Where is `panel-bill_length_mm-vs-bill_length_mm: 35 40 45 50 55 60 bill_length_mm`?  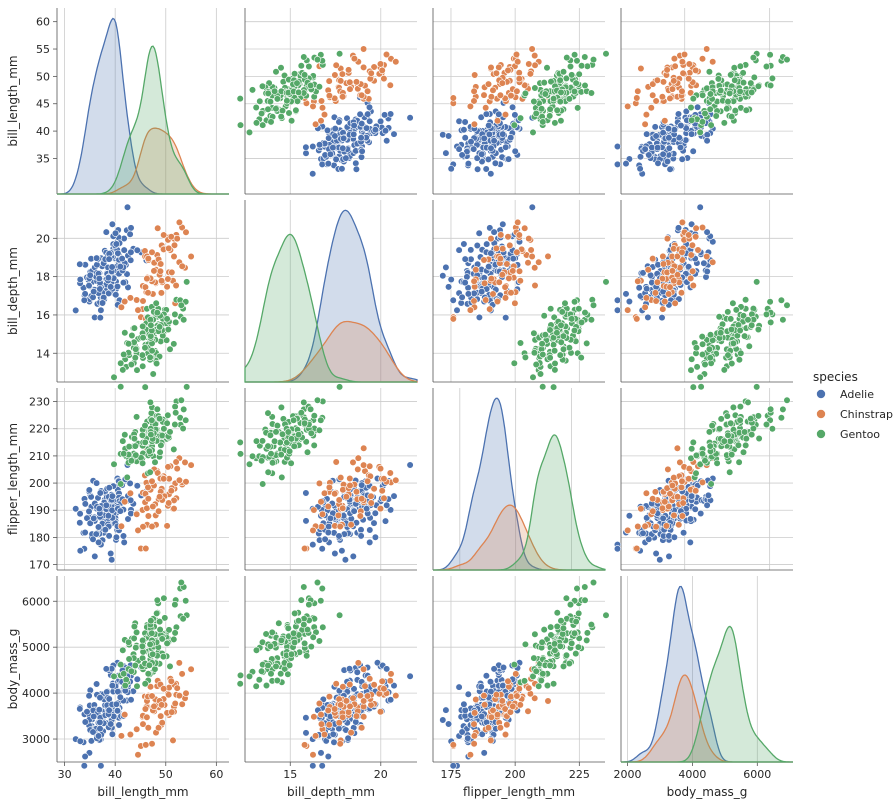
panel-bill_length_mm-vs-bill_length_mm: 35 40 45 50 55 60 bill_length_mm is located at coordinates (117, 101).